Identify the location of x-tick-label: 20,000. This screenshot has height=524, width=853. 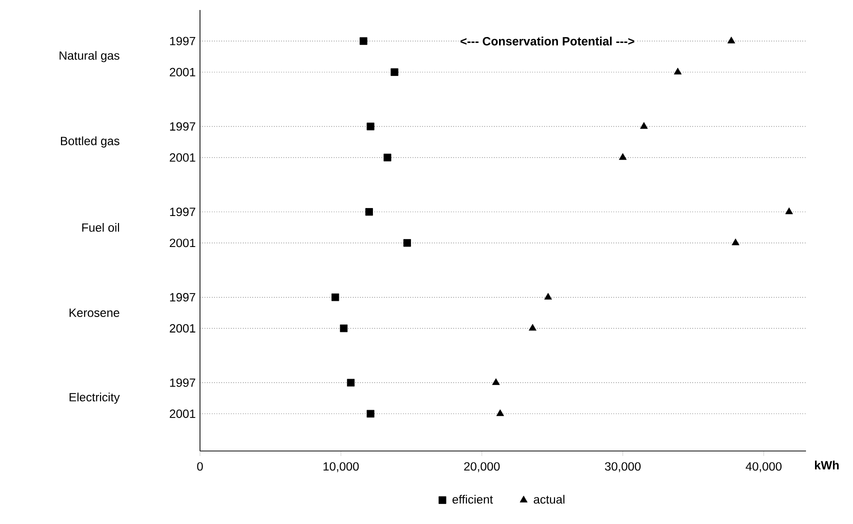
(482, 467).